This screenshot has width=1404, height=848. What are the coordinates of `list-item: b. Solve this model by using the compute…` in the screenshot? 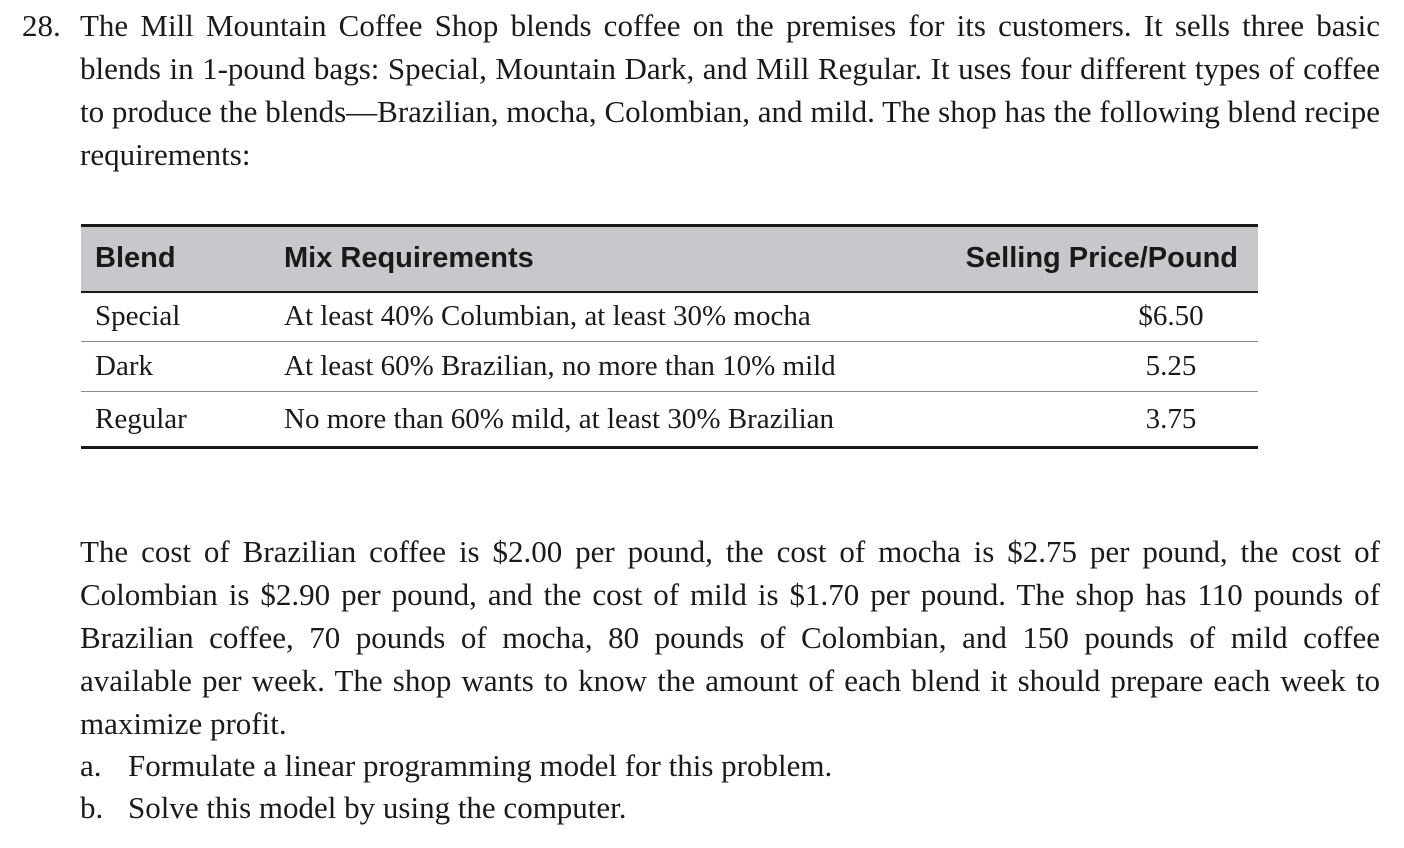 It's located at (456, 808).